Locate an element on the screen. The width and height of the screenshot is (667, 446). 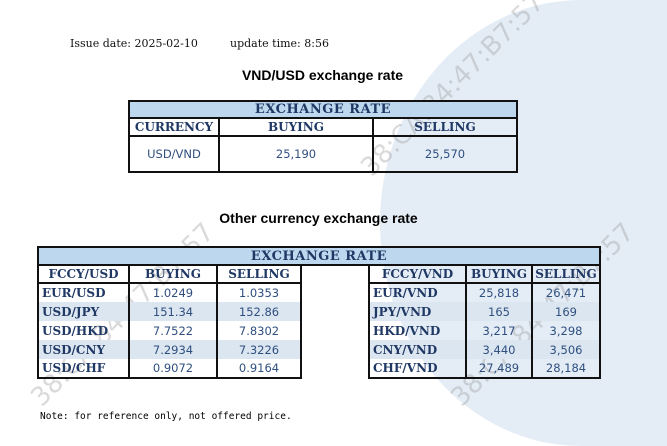
table-row: EUR/USD 1.0249 1.0353 EUR/VND 25,818 26,471 is located at coordinates (319, 292).